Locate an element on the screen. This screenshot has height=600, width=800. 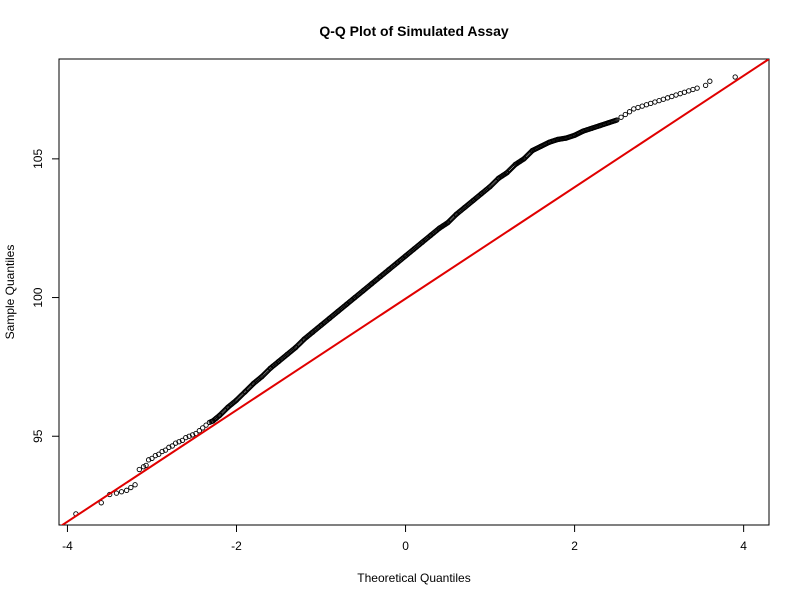
chart-title: Q-Q Plot of Simulated Assay is located at coordinates (414, 31).